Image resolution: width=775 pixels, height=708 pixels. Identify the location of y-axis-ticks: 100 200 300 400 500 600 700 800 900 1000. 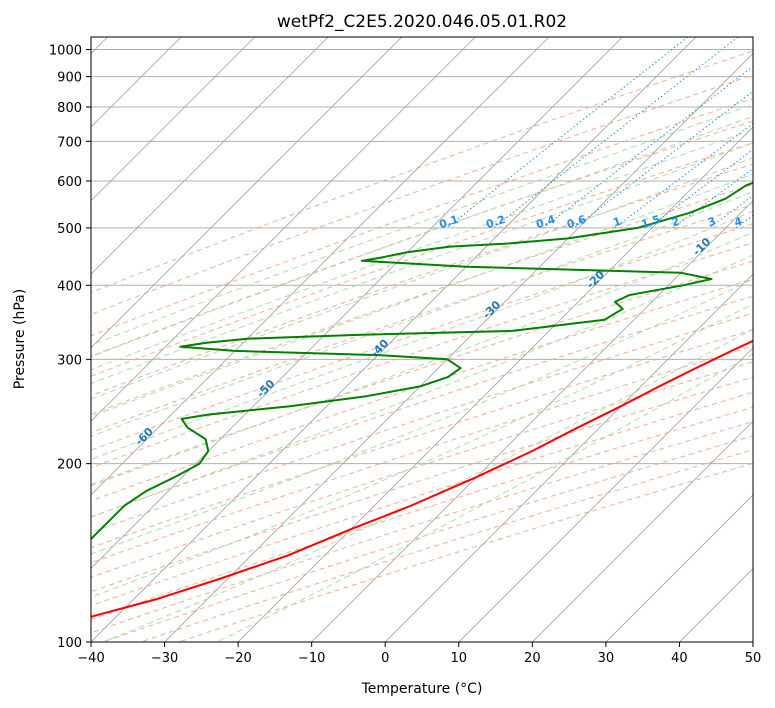
(70, 347).